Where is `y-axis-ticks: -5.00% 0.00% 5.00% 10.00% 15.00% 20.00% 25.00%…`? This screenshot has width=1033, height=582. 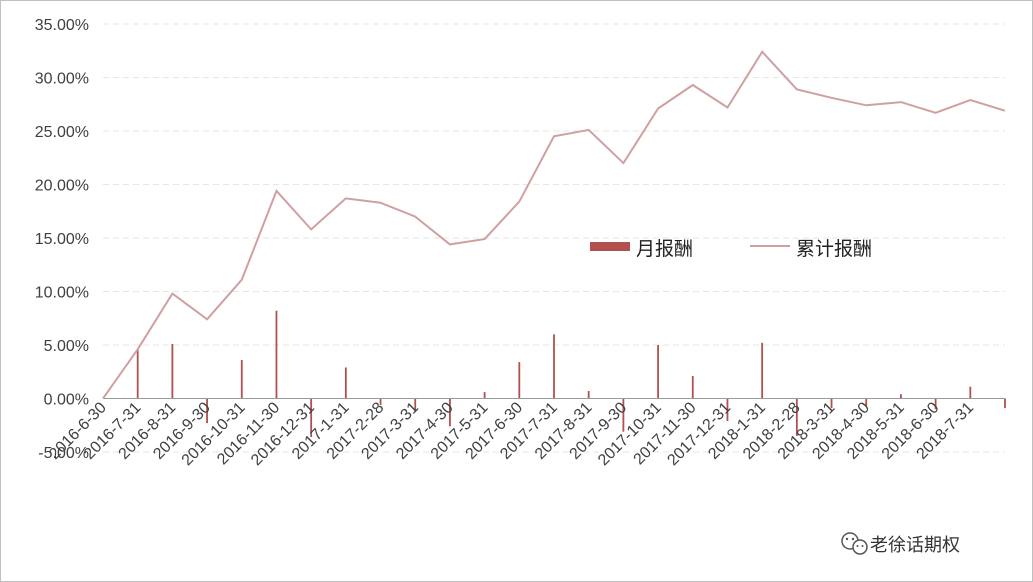
y-axis-ticks: -5.00% 0.00% 5.00% 10.00% 15.00% 20.00% 25.00%… is located at coordinates (62, 239).